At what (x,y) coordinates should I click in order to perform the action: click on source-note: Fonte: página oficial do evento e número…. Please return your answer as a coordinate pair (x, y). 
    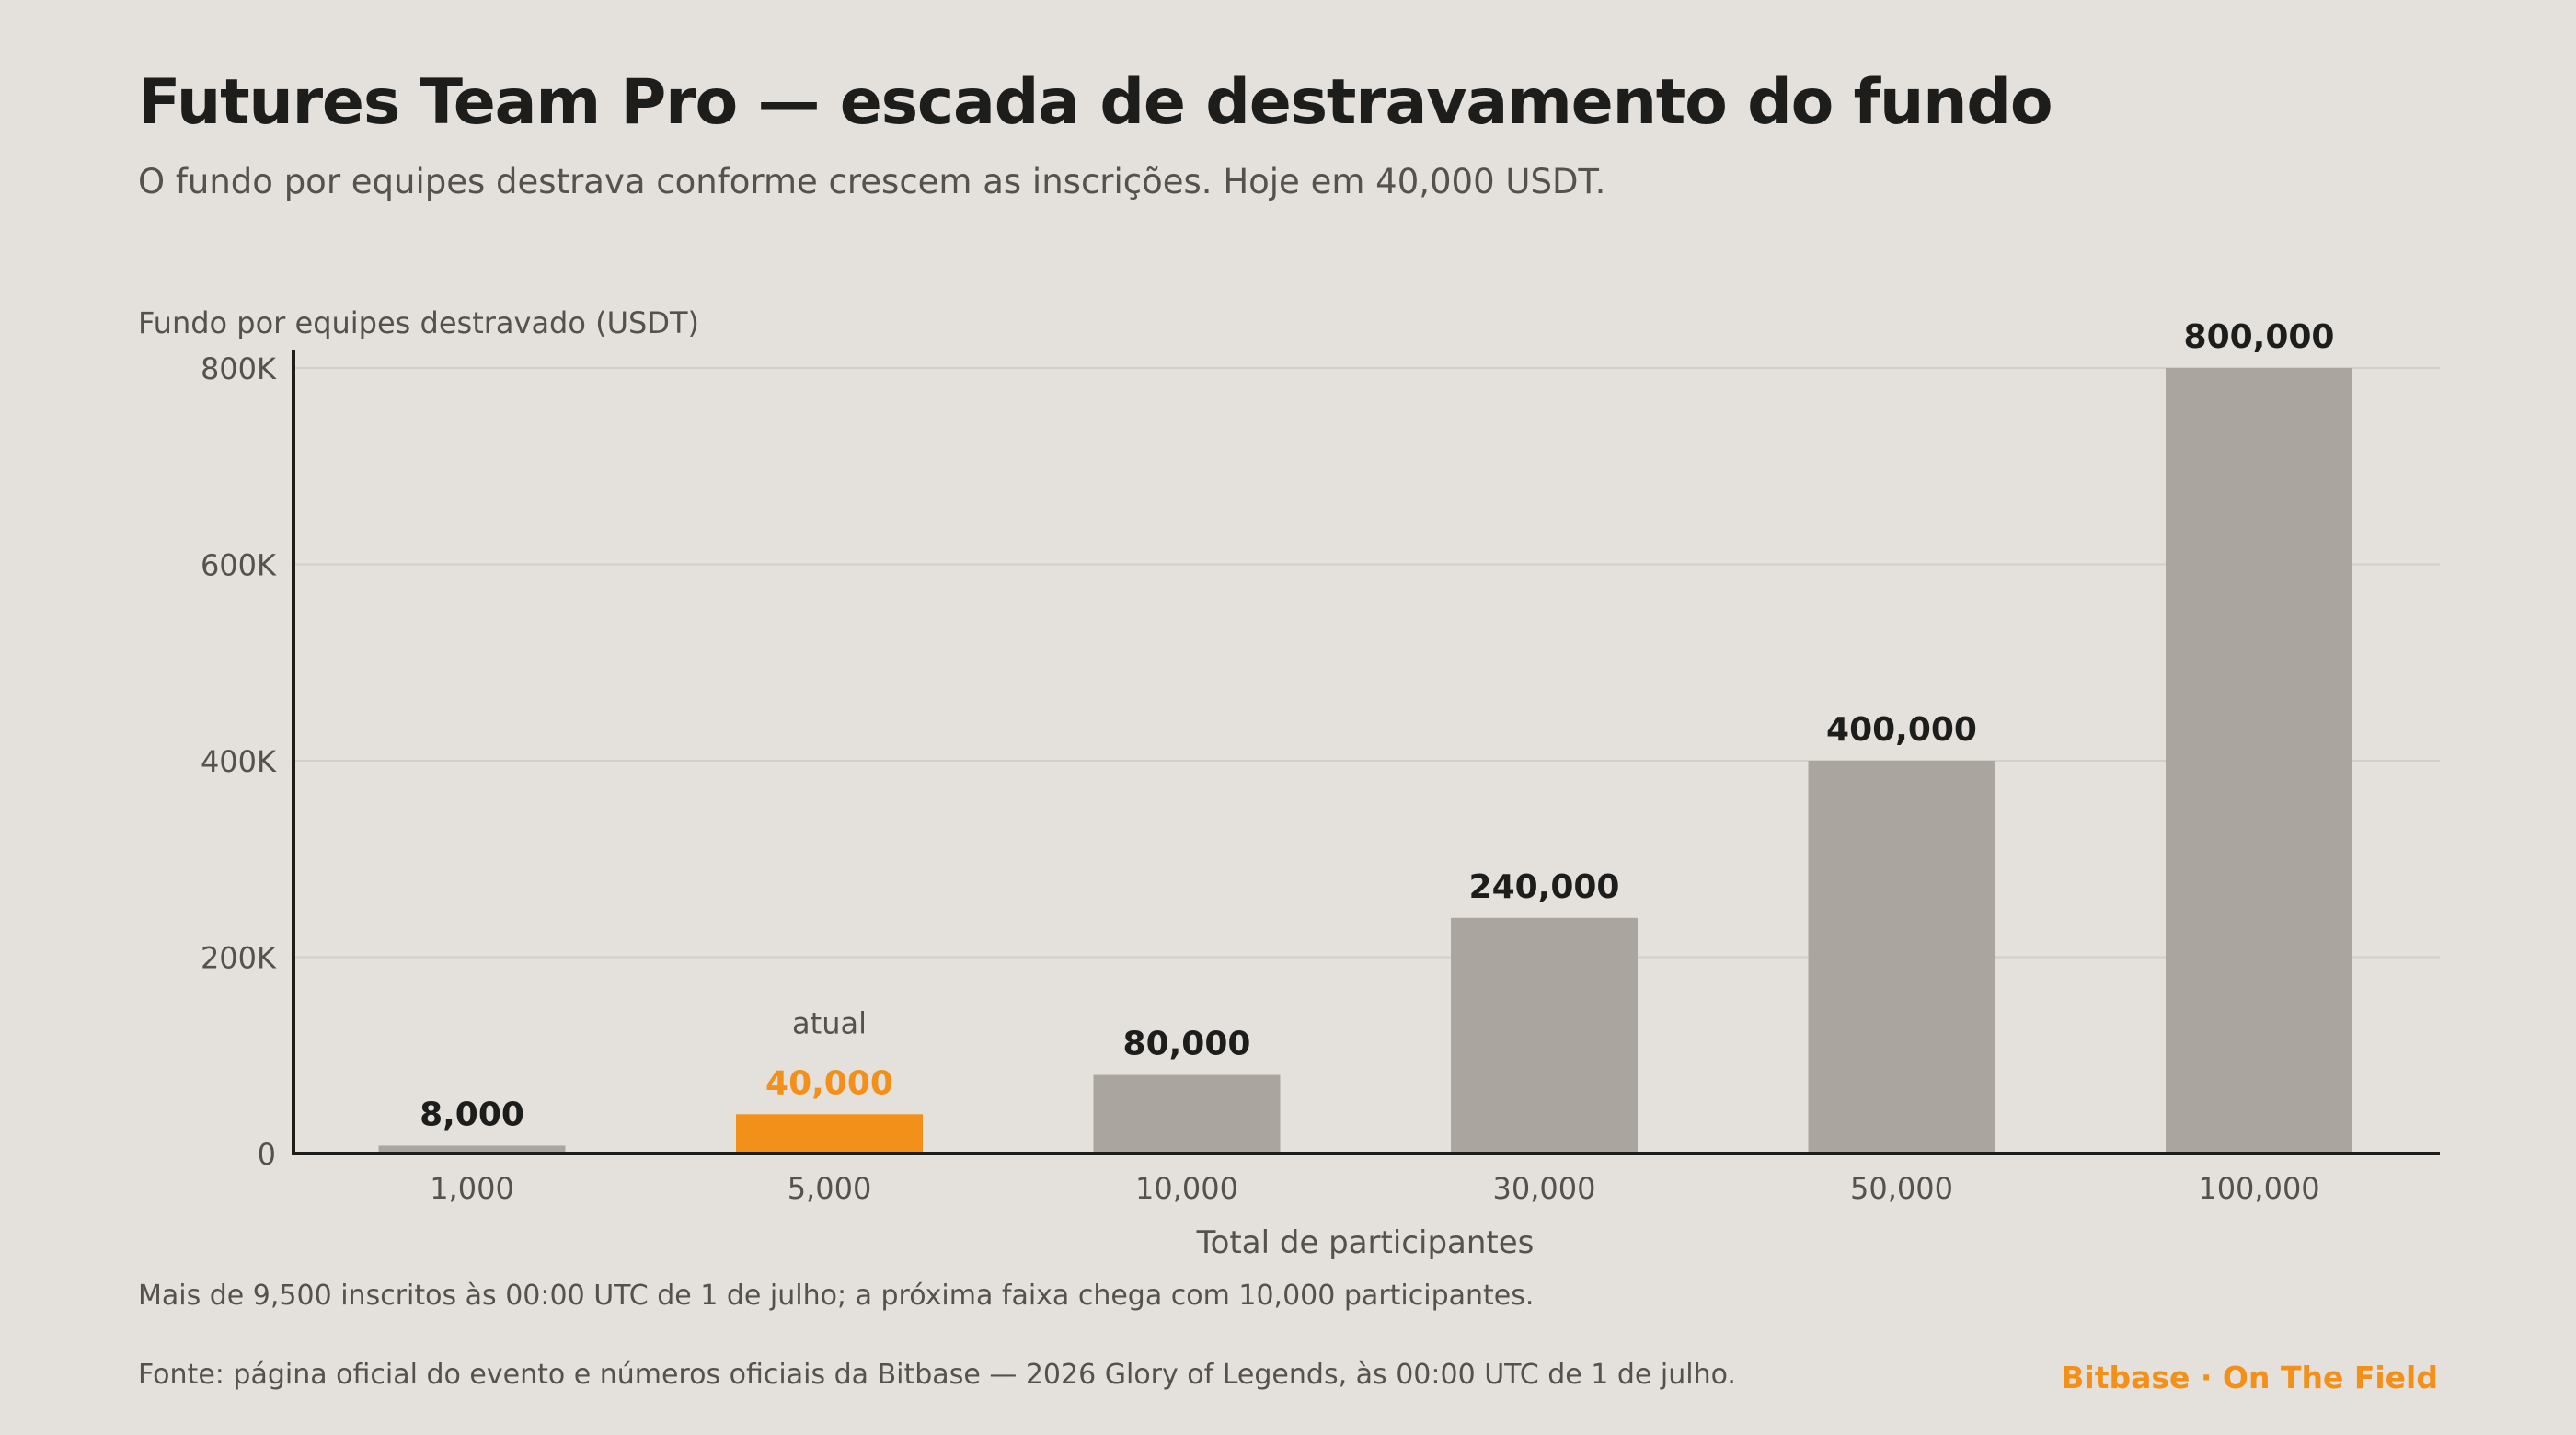
    Looking at the image, I should click on (937, 1375).